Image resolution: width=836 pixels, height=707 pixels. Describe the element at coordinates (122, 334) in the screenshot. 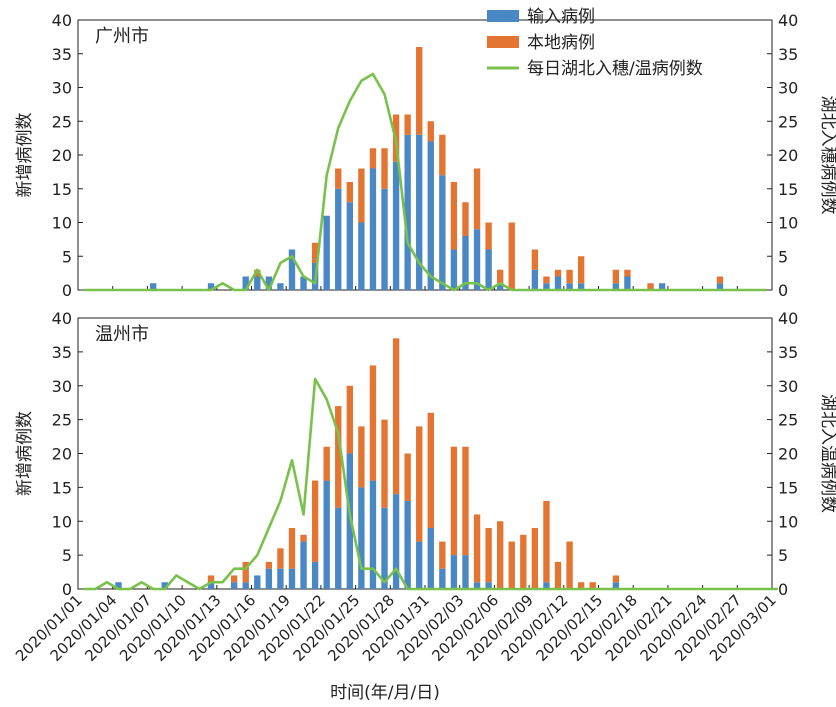

I see `panel-title: 温州市` at that location.